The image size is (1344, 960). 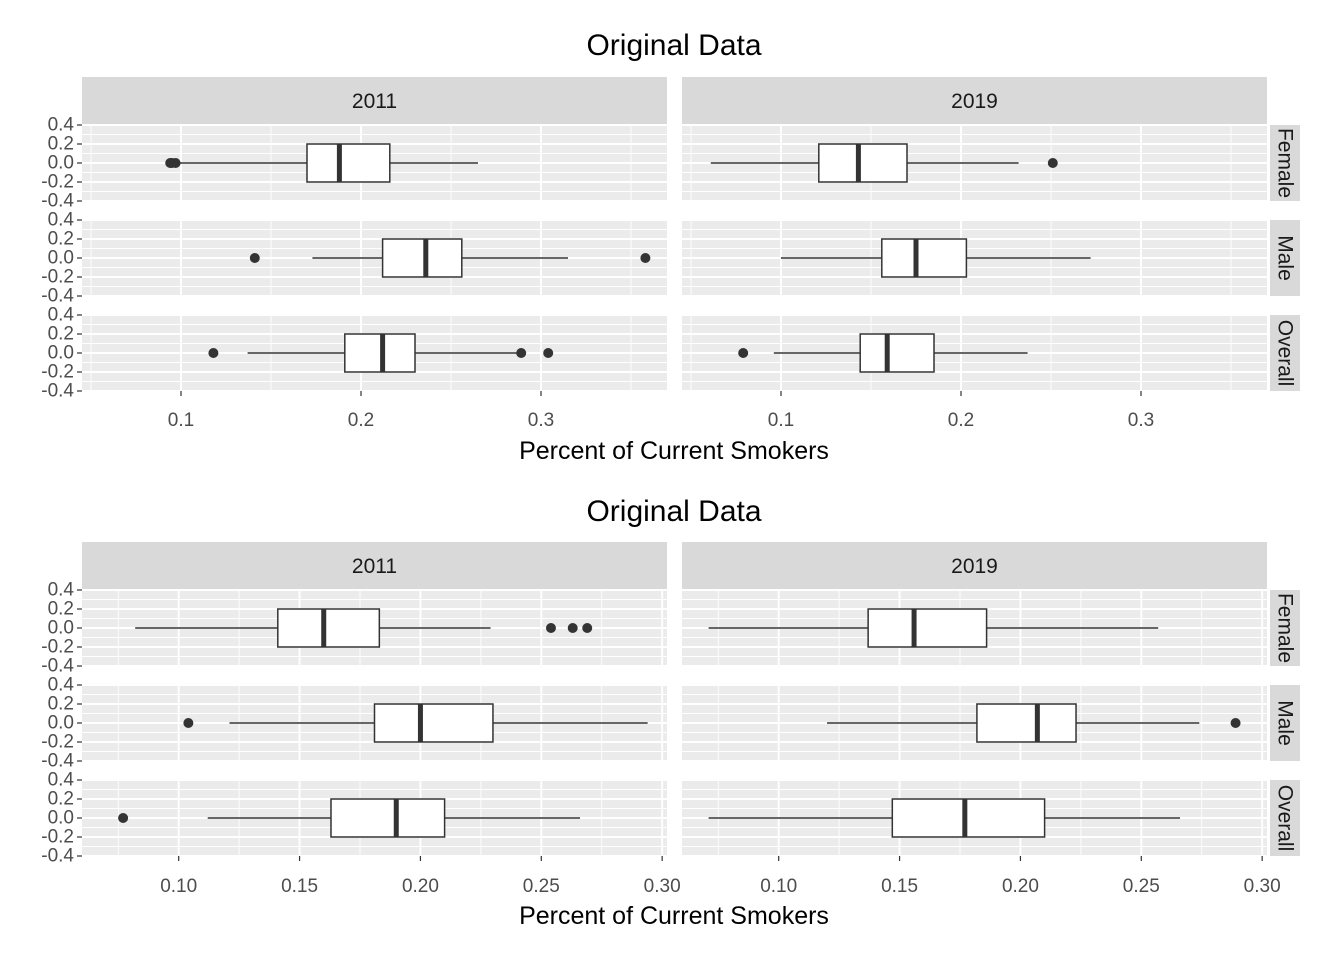 I want to click on panel-2011-overall, so click(x=374, y=818).